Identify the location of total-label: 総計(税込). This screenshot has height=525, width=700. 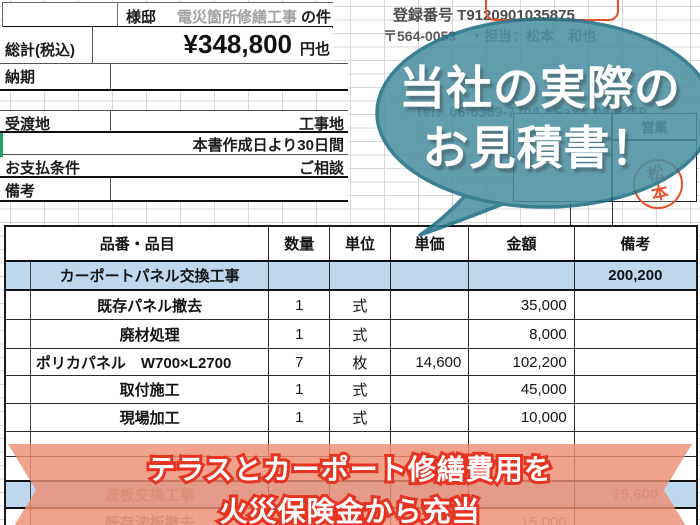
(40, 50).